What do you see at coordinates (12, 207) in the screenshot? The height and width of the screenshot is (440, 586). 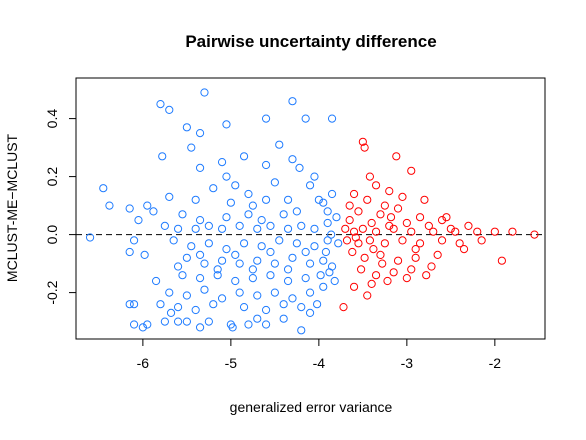 I see `y-axis-label: MCLUST-ME−MCLUST` at bounding box center [12, 207].